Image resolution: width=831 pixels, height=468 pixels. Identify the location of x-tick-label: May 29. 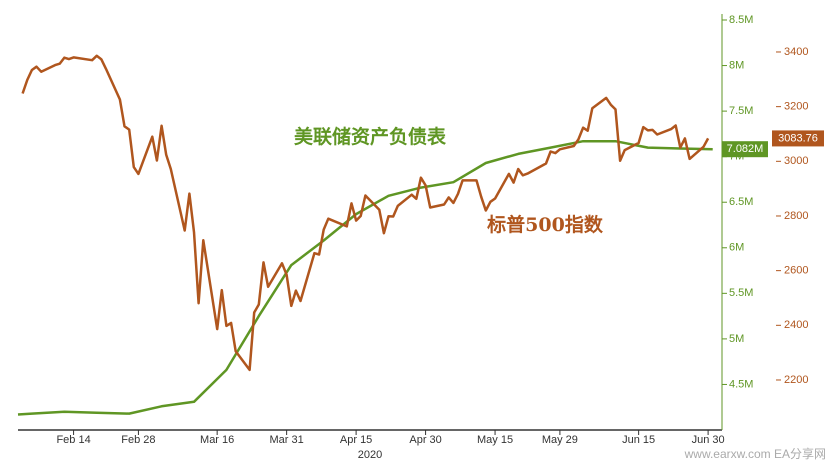
(560, 440).